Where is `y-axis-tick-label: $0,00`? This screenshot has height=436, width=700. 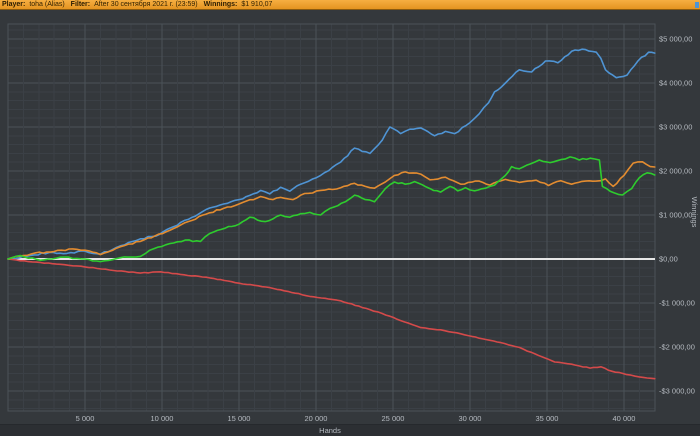 y-axis-tick-label: $0,00 is located at coordinates (668, 259).